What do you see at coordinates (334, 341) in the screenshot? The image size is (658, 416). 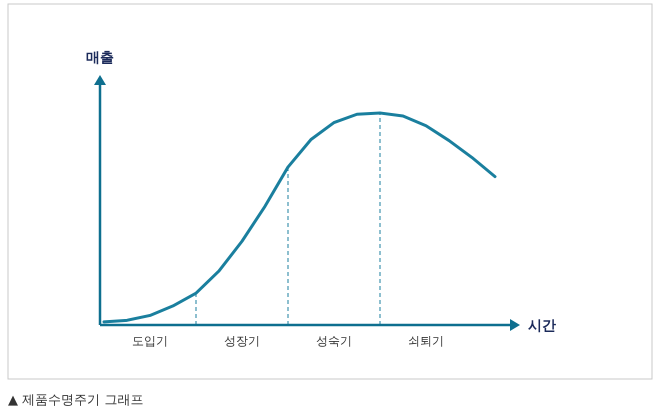 I see `x-tick-label: 성숙기` at bounding box center [334, 341].